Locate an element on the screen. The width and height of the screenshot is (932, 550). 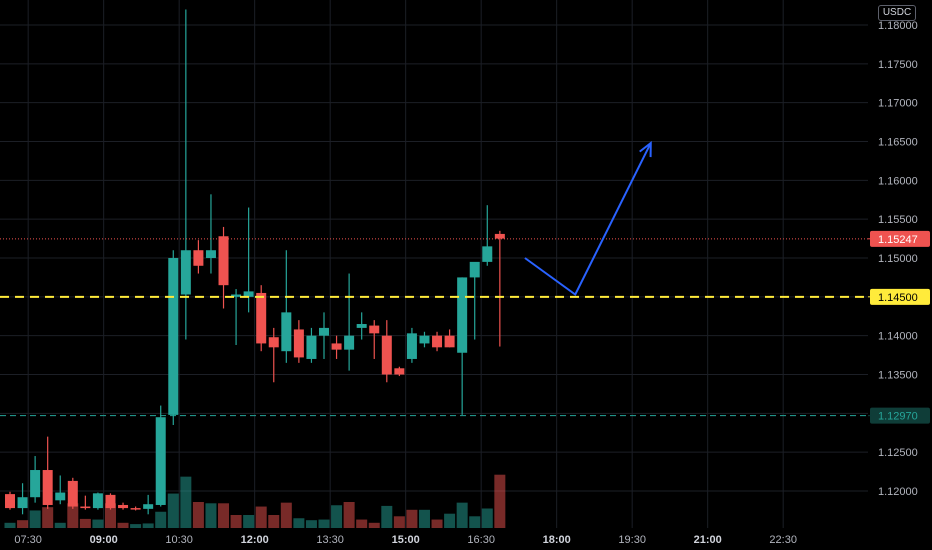
price-tick-label: 1.12500 is located at coordinates (898, 453).